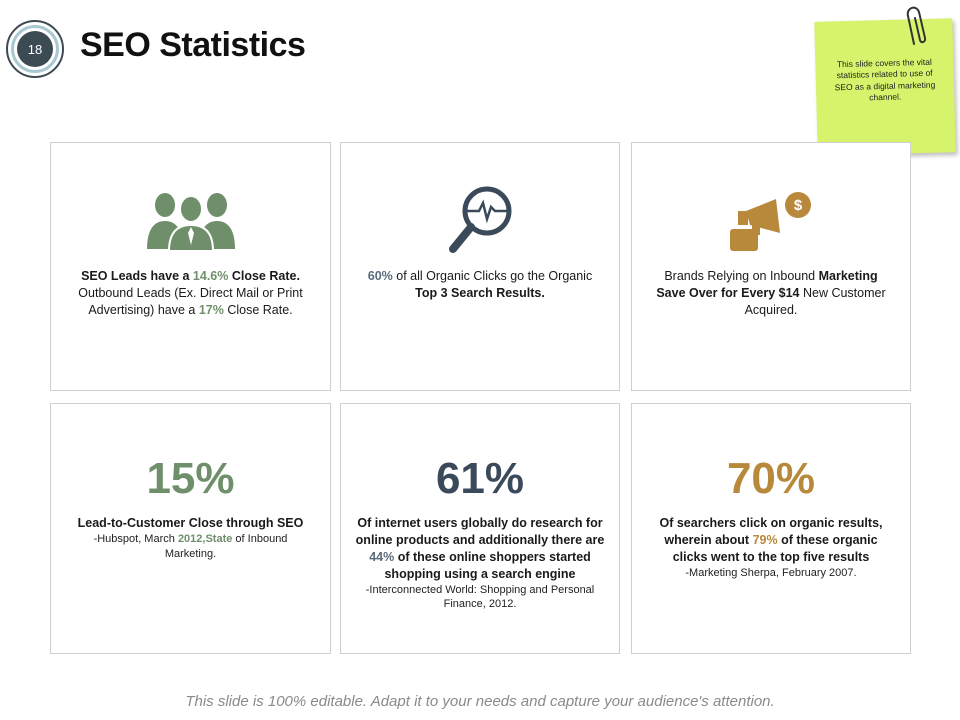  I want to click on stat-value-61: 61%, so click(480, 478).